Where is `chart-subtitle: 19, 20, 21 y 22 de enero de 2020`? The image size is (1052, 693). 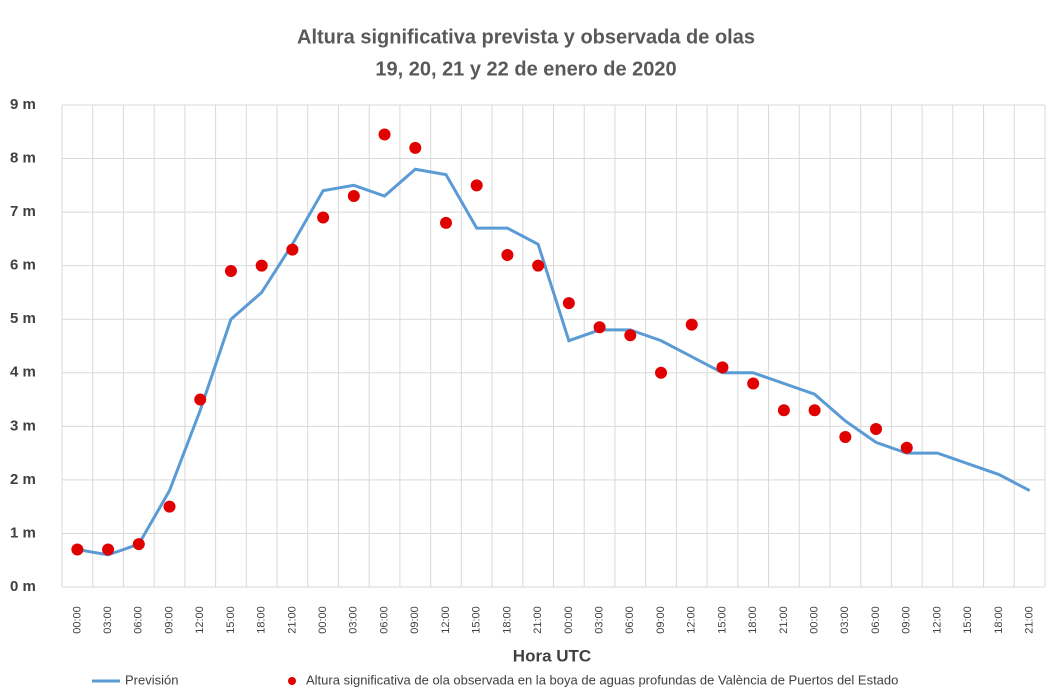
chart-subtitle: 19, 20, 21 y 22 de enero de 2020 is located at coordinates (525, 69).